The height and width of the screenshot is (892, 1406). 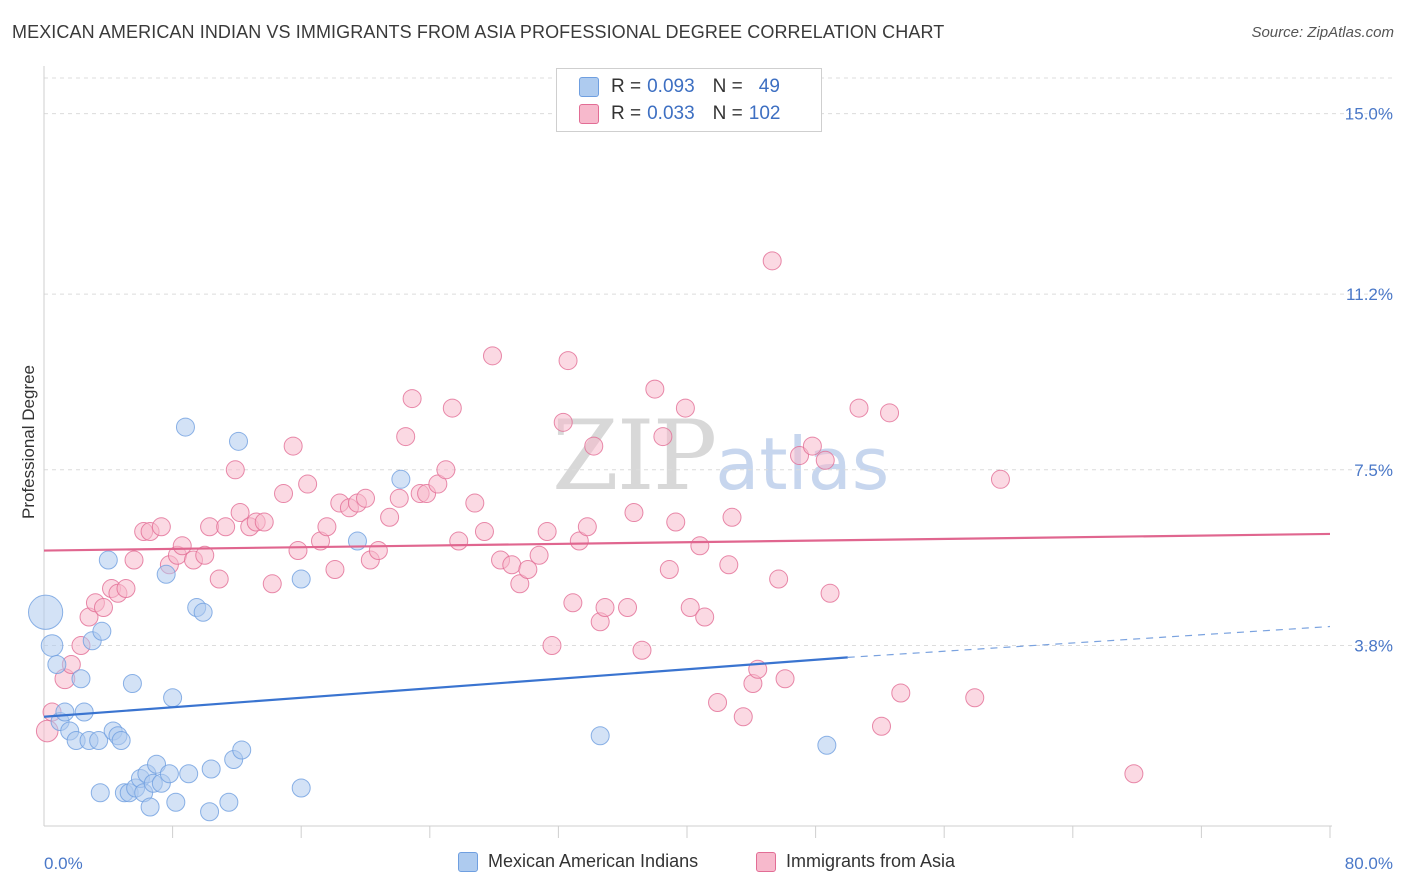 What do you see at coordinates (766, 861) in the screenshot?
I see `bottom-legend-swatch-pink` at bounding box center [766, 861].